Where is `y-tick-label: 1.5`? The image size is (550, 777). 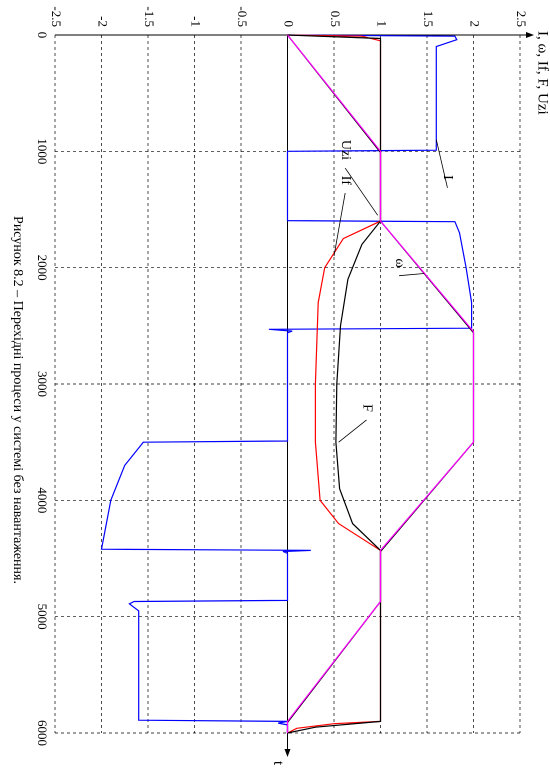 y-tick-label: 1.5 is located at coordinates (428, 19).